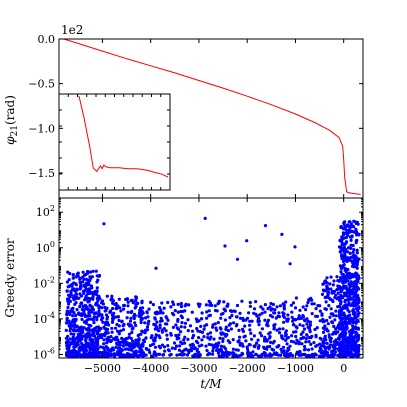  What do you see at coordinates (295, 368) in the screenshot?
I see `error-x-tick-label: −1000` at bounding box center [295, 368].